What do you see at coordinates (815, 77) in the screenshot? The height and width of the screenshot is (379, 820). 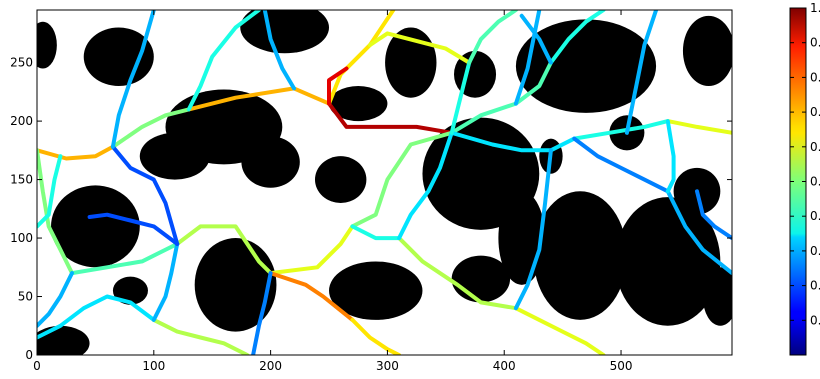 I see `colorbar-tick-label-7: 0.8` at bounding box center [815, 77].